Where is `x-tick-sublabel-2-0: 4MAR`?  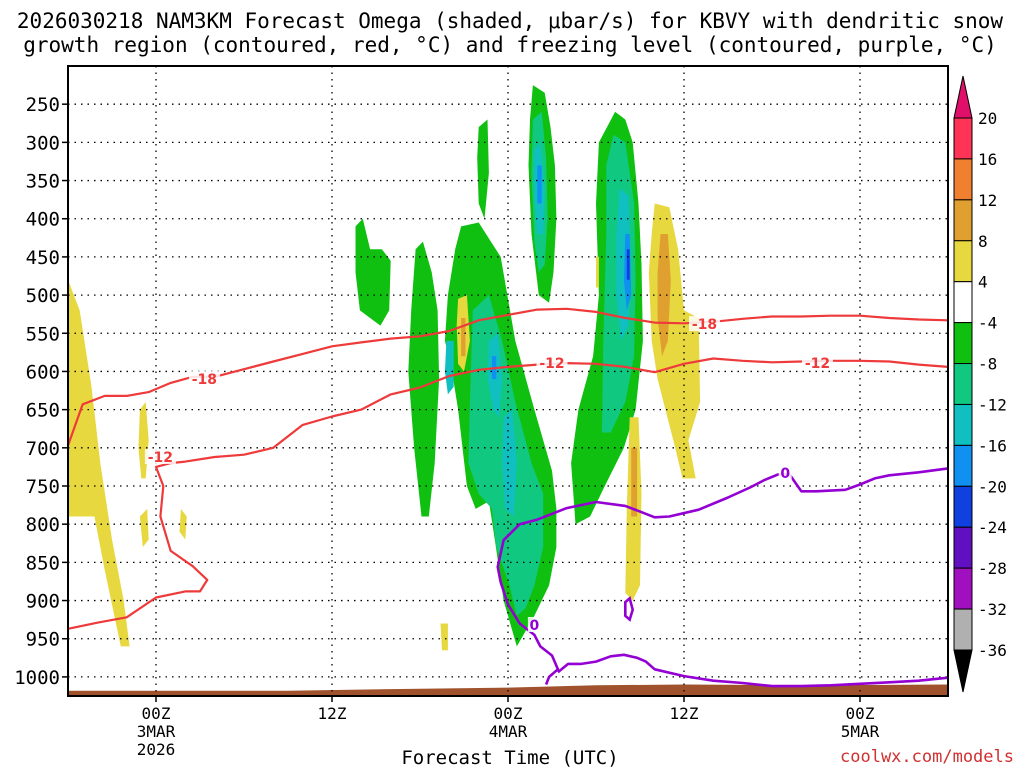 x-tick-sublabel-2-0: 4MAR is located at coordinates (508, 731).